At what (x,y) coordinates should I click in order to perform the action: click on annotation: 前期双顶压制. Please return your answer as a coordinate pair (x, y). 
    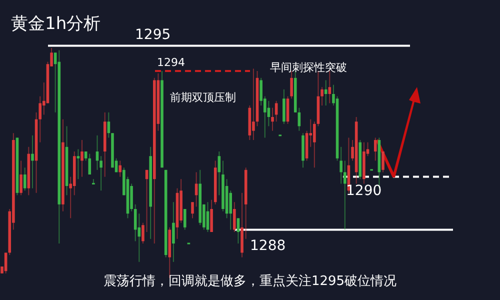
    Looking at the image, I should click on (203, 97).